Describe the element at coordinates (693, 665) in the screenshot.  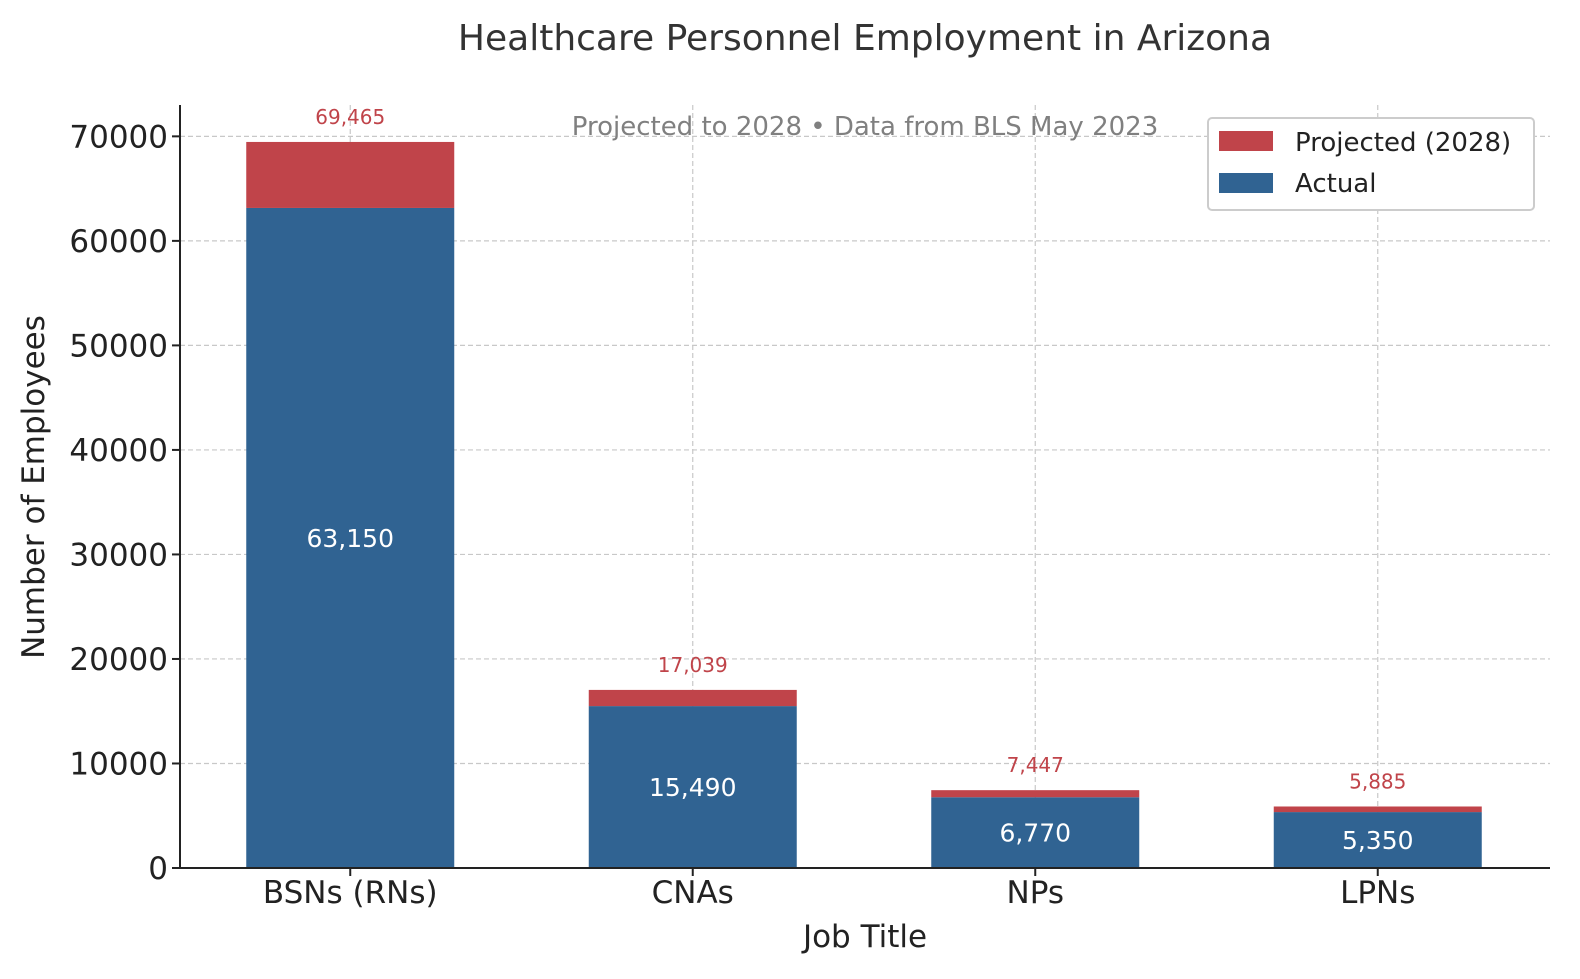
I see `data-label-total: 17,039` at that location.